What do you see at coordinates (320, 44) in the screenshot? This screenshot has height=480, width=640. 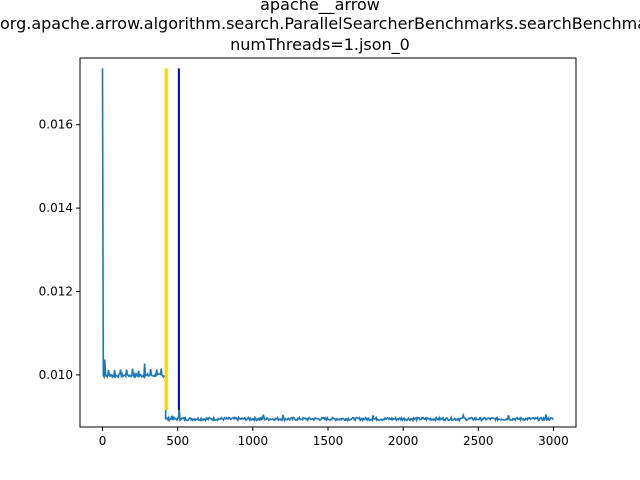 I see `chart-title-line-3: numThreads=1.json_0` at bounding box center [320, 44].